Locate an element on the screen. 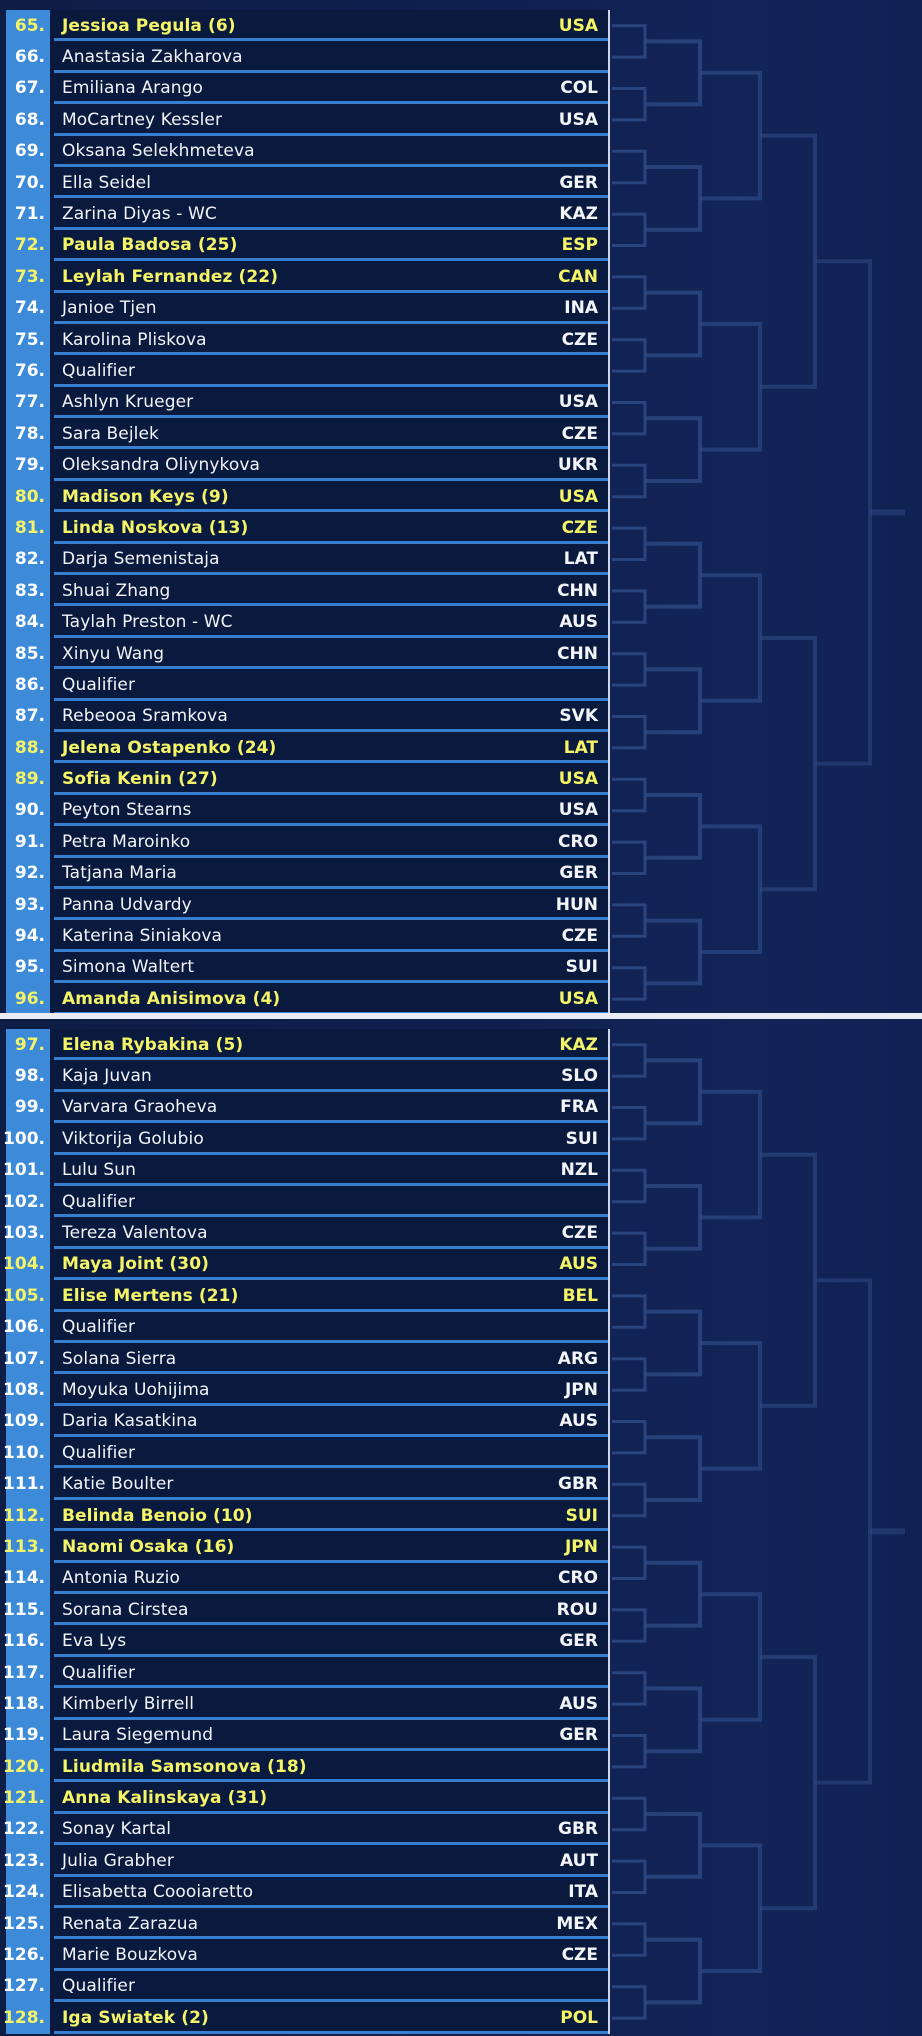 The image size is (922, 2036). player-name: Iga Swiatek (2) is located at coordinates (135, 2017).